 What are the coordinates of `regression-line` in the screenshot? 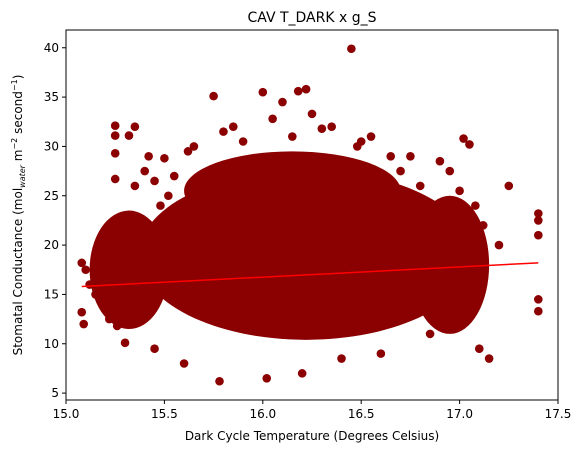 It's located at (310, 275).